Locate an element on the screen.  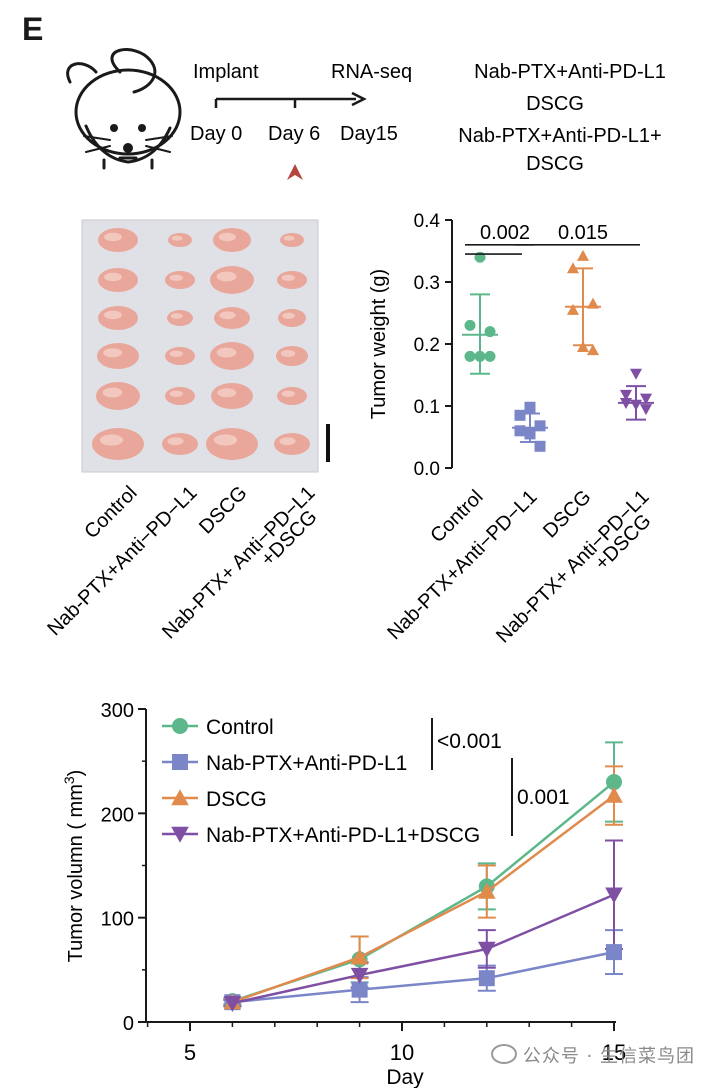
treatment-line-2: DSCG is located at coordinates (555, 104).